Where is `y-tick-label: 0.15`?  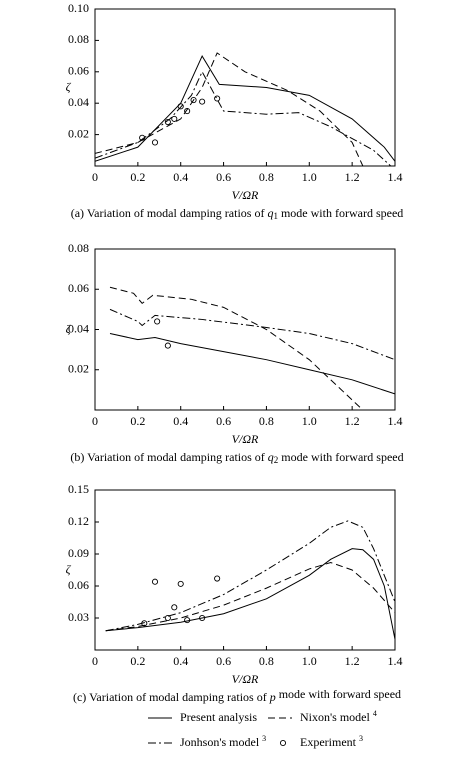 y-tick-label: 0.15 is located at coordinates (78, 489).